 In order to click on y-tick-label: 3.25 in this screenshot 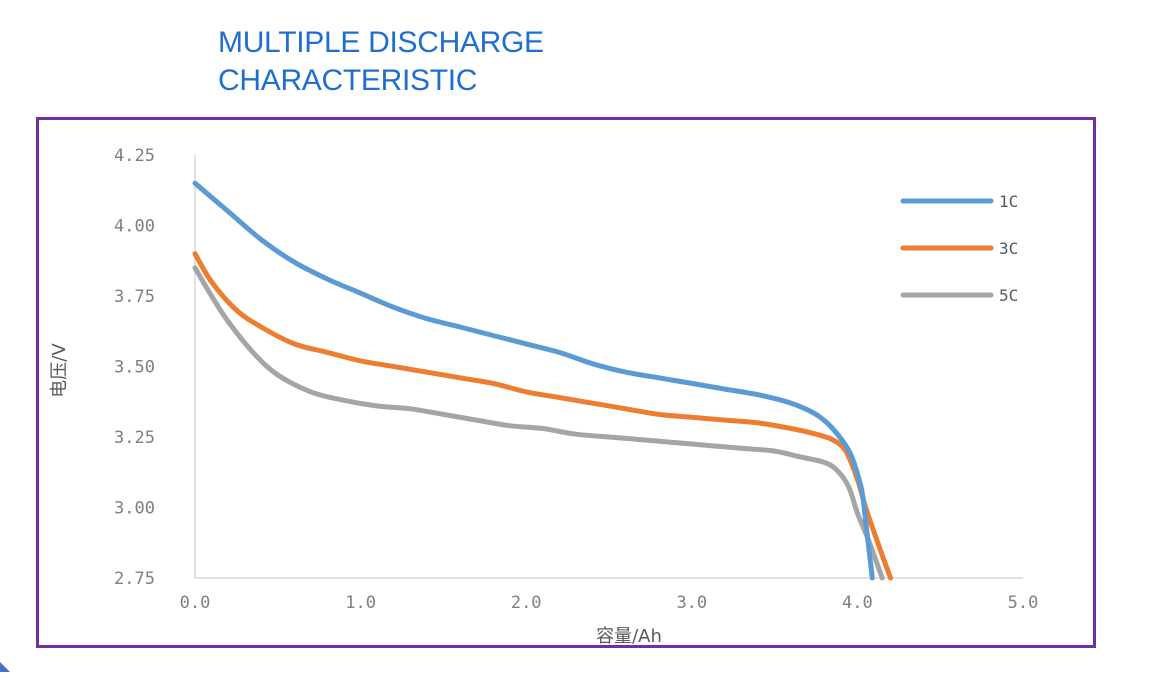, I will do `click(134, 438)`.